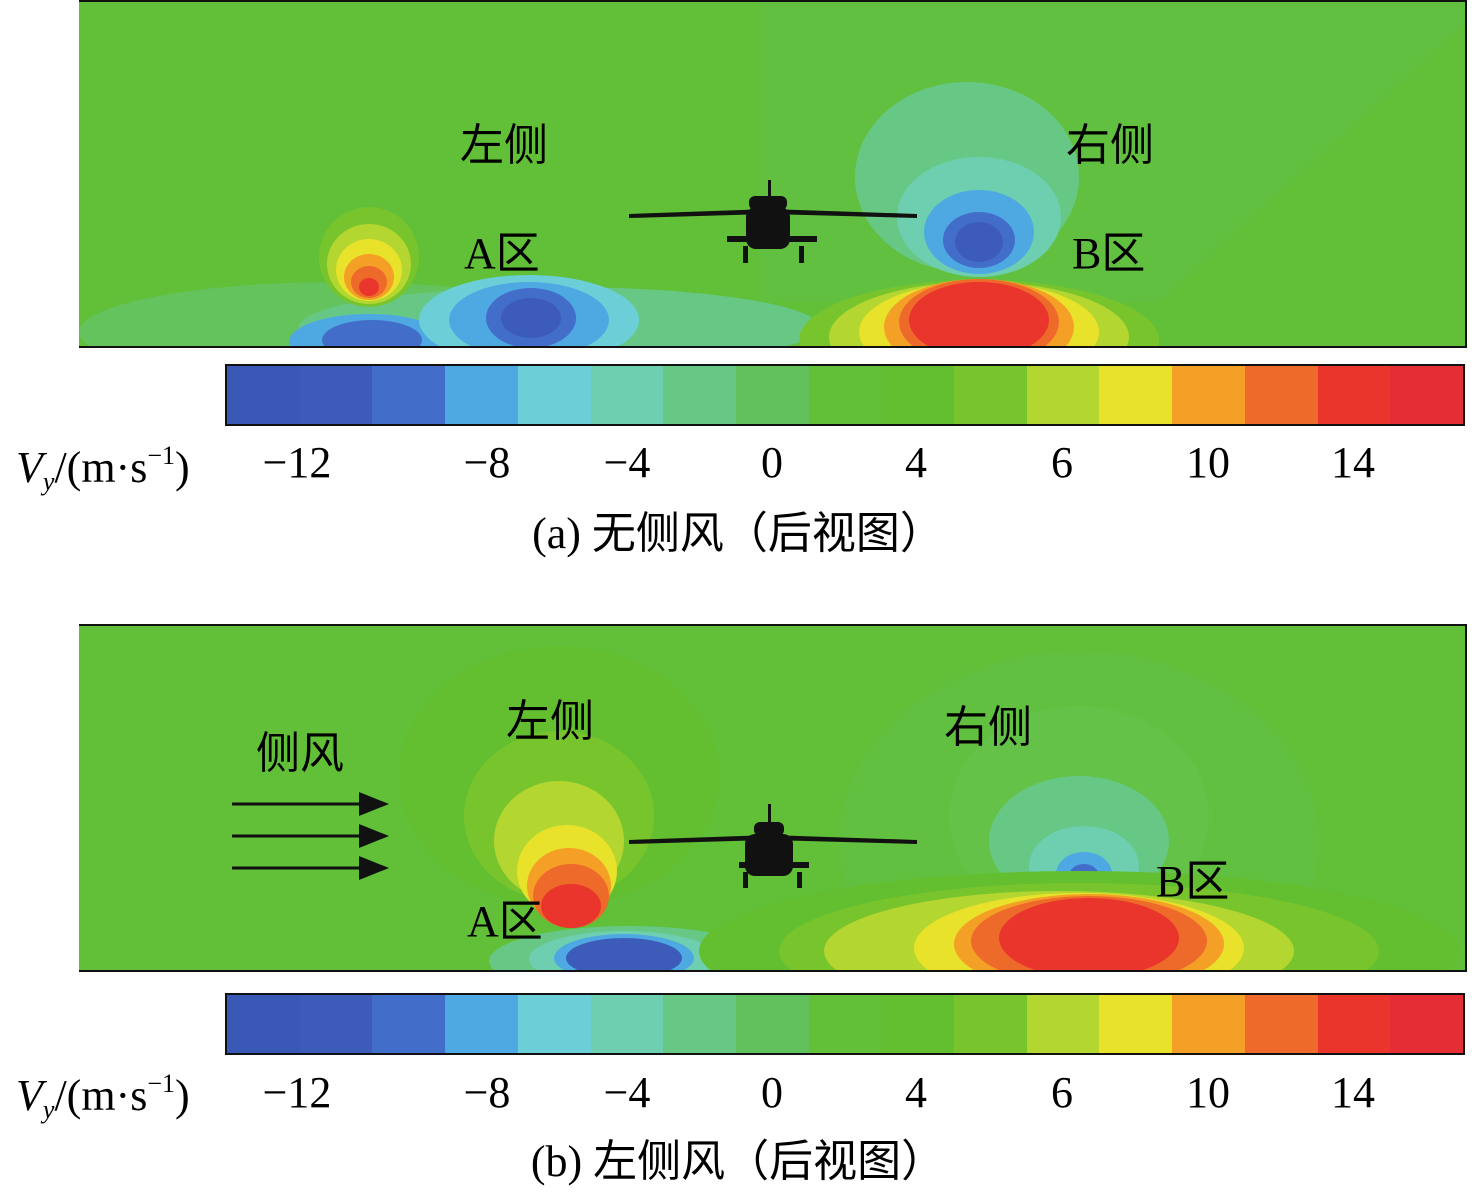  I want to click on right-side-label-b: 右侧, so click(988, 727).